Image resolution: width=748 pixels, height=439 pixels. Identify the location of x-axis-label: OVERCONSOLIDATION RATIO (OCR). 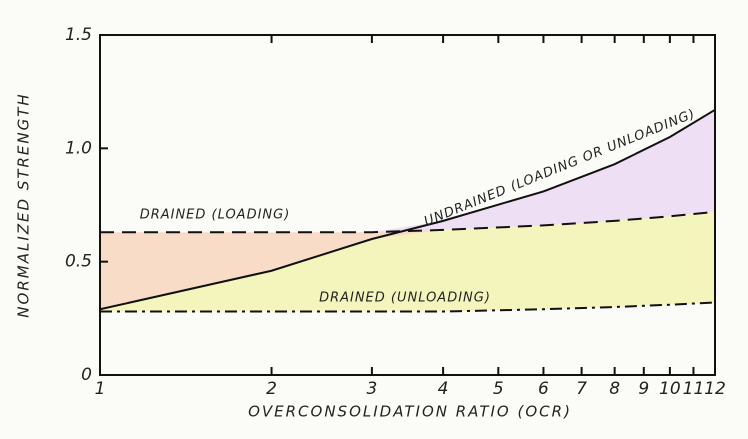
(410, 412).